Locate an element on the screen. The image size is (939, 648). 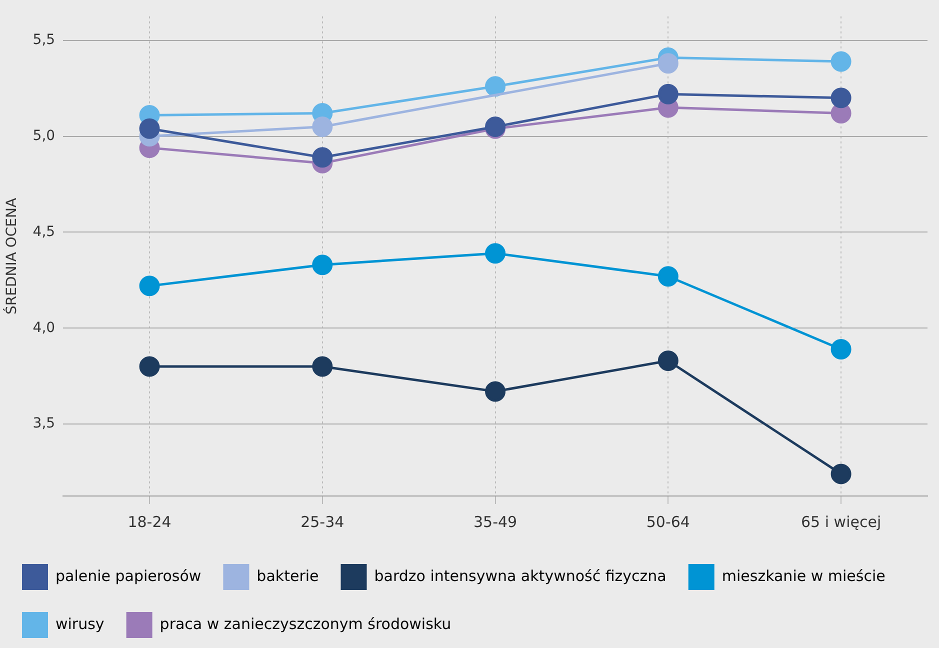
x-tick-label: 18-24 is located at coordinates (150, 521).